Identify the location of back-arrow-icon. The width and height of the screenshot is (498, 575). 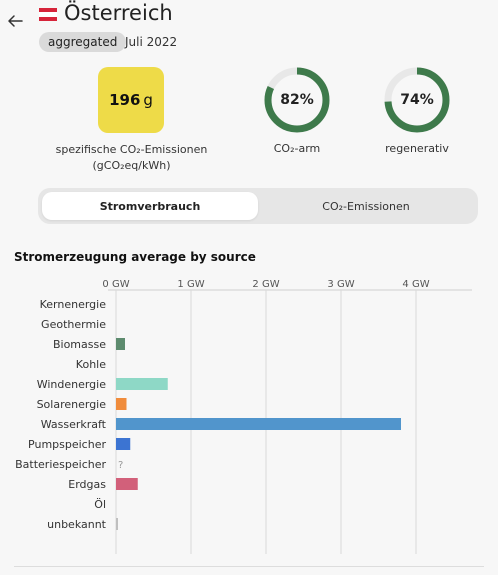
(15, 21).